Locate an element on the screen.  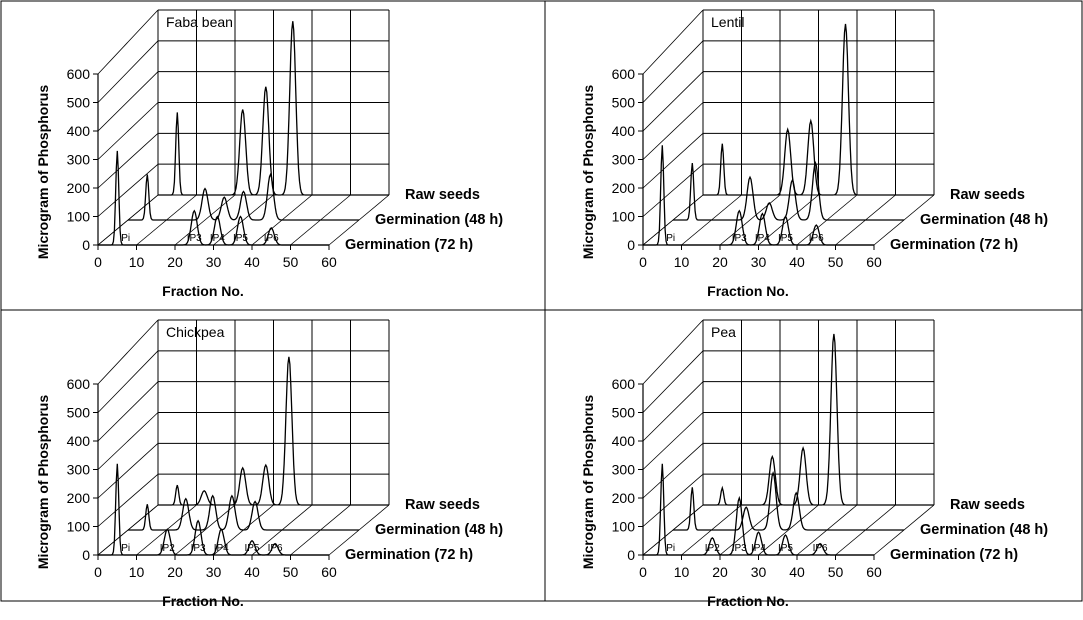
series-label: Germination (48 h) is located at coordinates (439, 530).